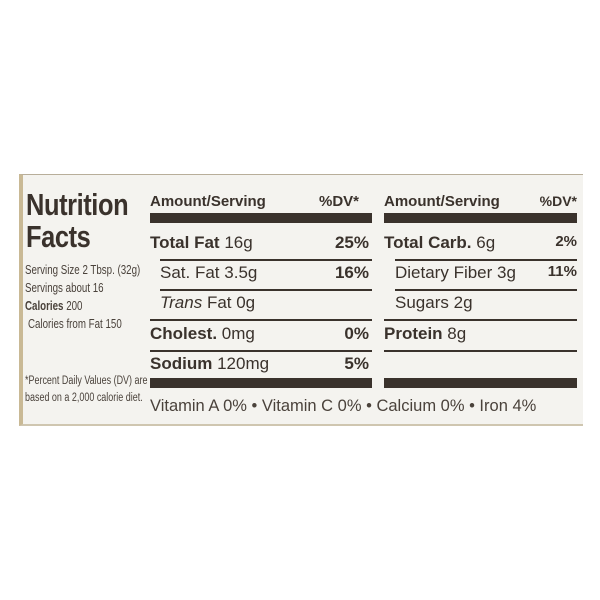 The width and height of the screenshot is (600, 600). What do you see at coordinates (261, 383) in the screenshot?
I see `left-footer-bar` at bounding box center [261, 383].